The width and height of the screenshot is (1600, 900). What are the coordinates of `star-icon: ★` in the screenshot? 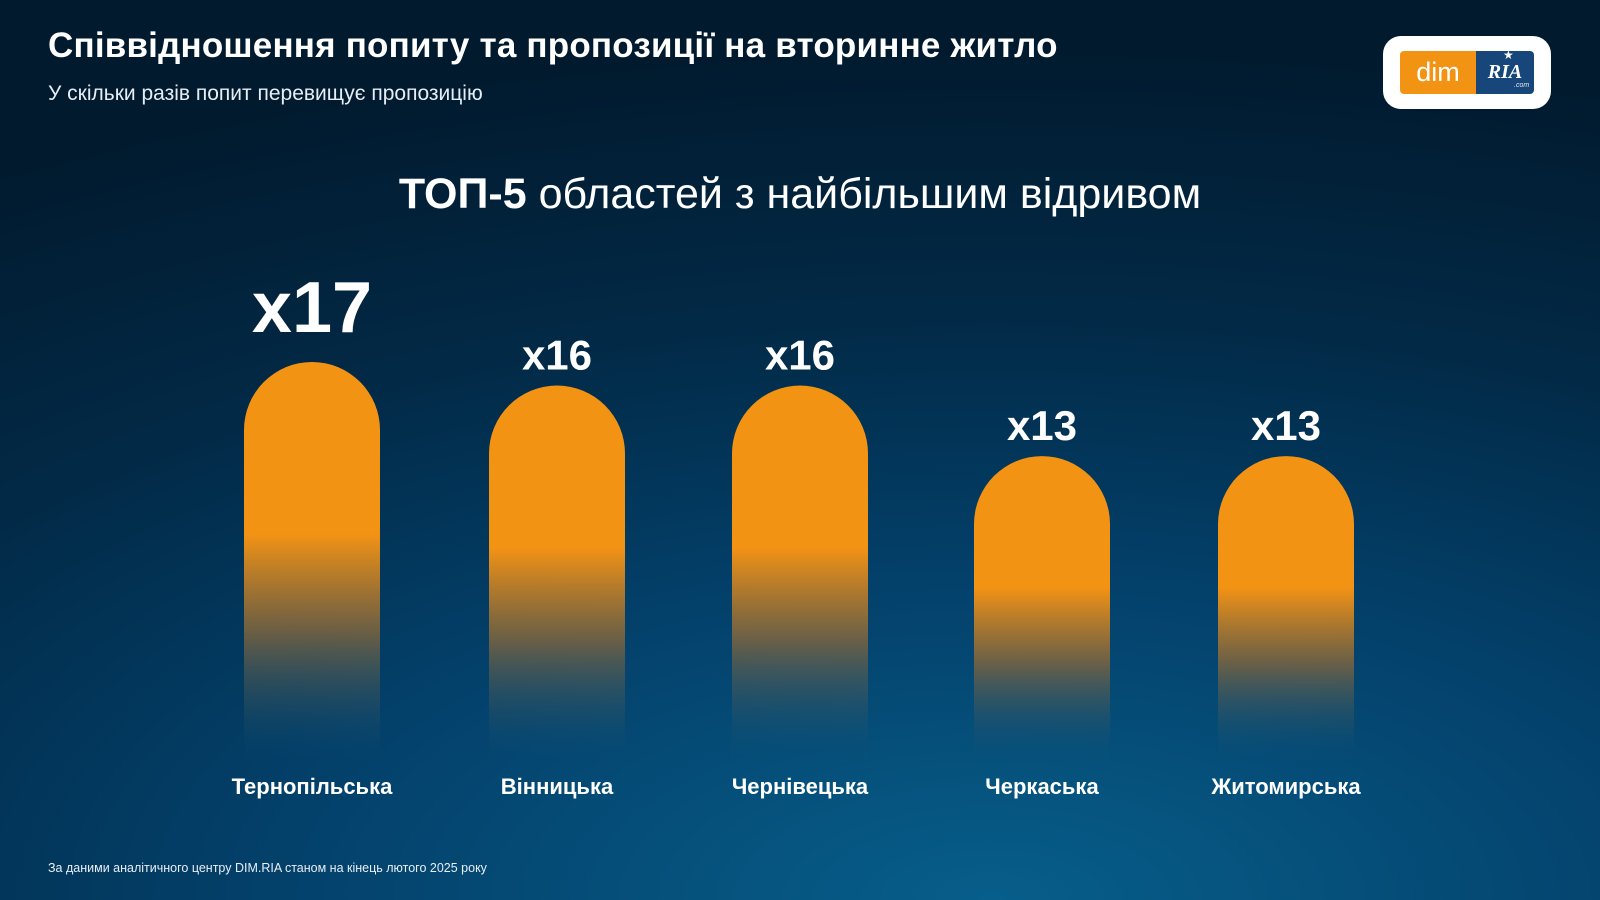 It's located at (1508, 55).